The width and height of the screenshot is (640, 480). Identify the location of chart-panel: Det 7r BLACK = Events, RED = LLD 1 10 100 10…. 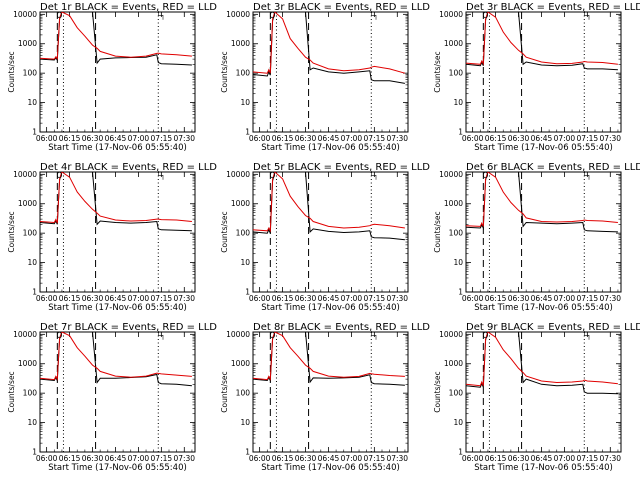
(112, 397).